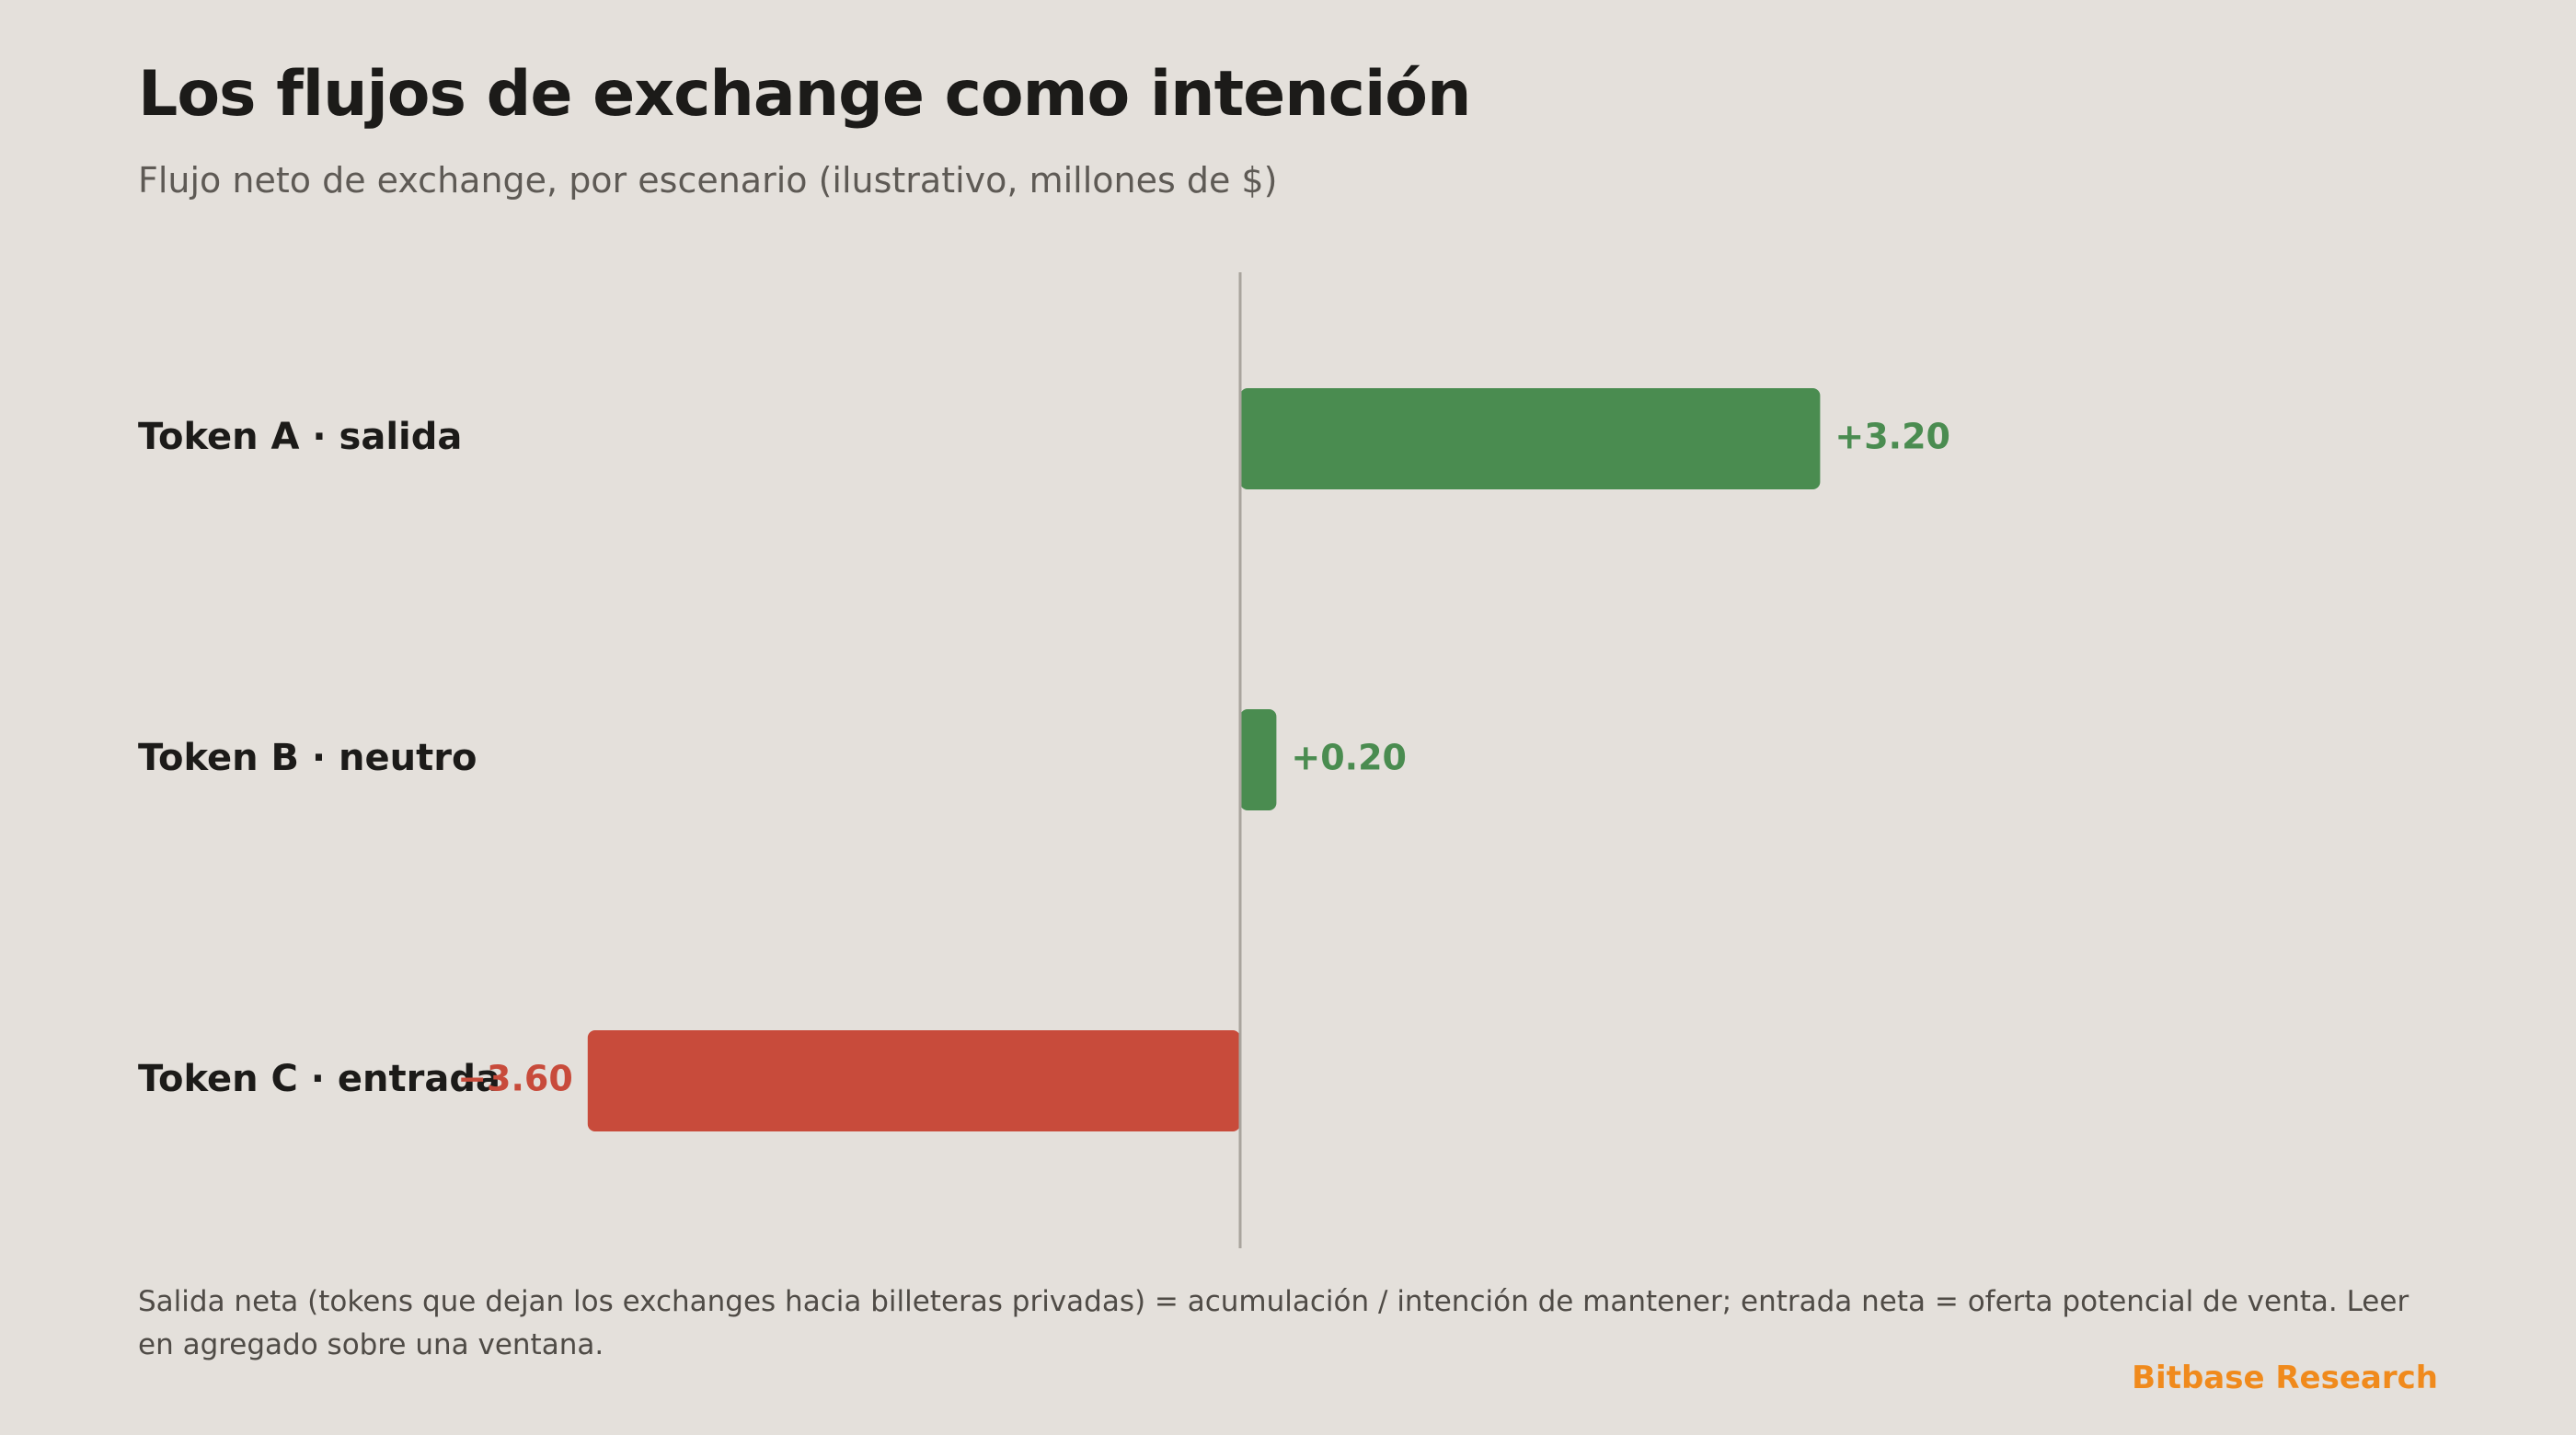 Image resolution: width=2576 pixels, height=1435 pixels. I want to click on category-label-3: Token C · entrada, so click(319, 1079).